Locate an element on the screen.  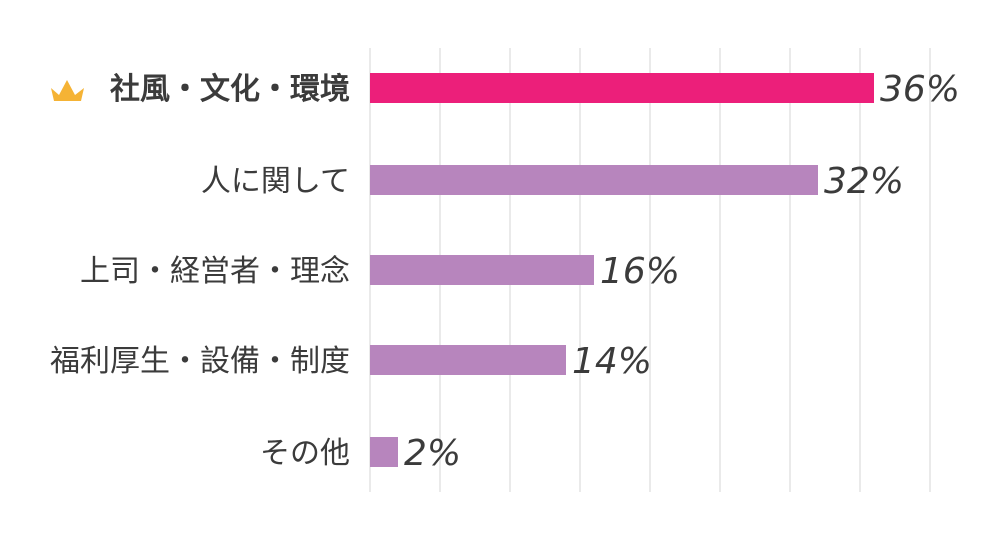
value-label: 2% is located at coordinates (432, 453).